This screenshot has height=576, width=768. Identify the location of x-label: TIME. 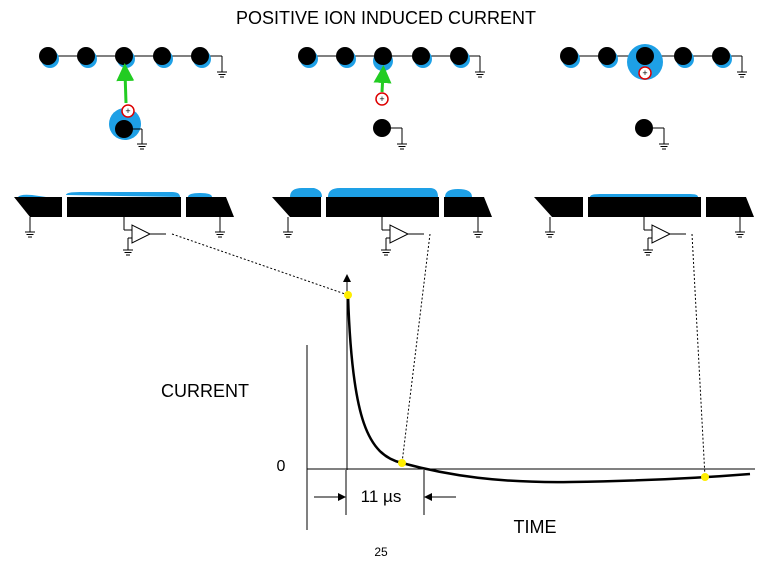
(535, 527).